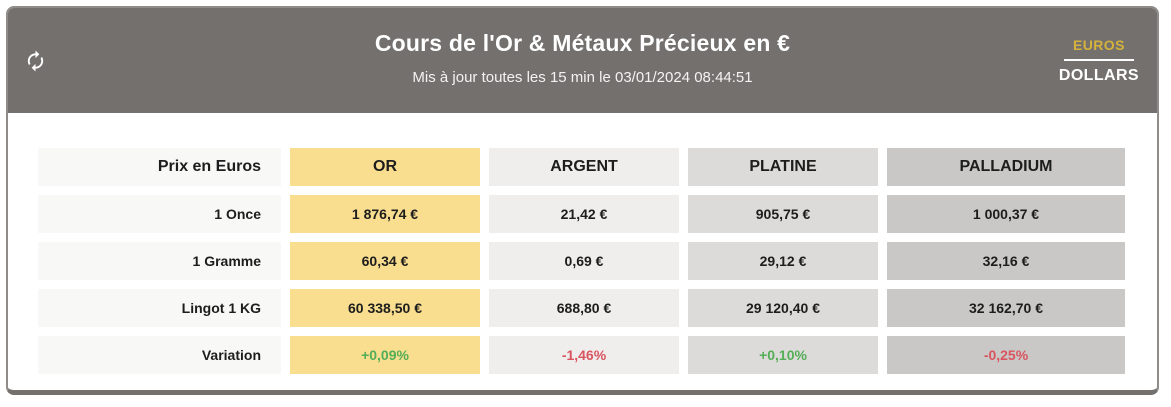 The image size is (1171, 407). Describe the element at coordinates (385, 167) in the screenshot. I see `column-header-or: OR` at that location.